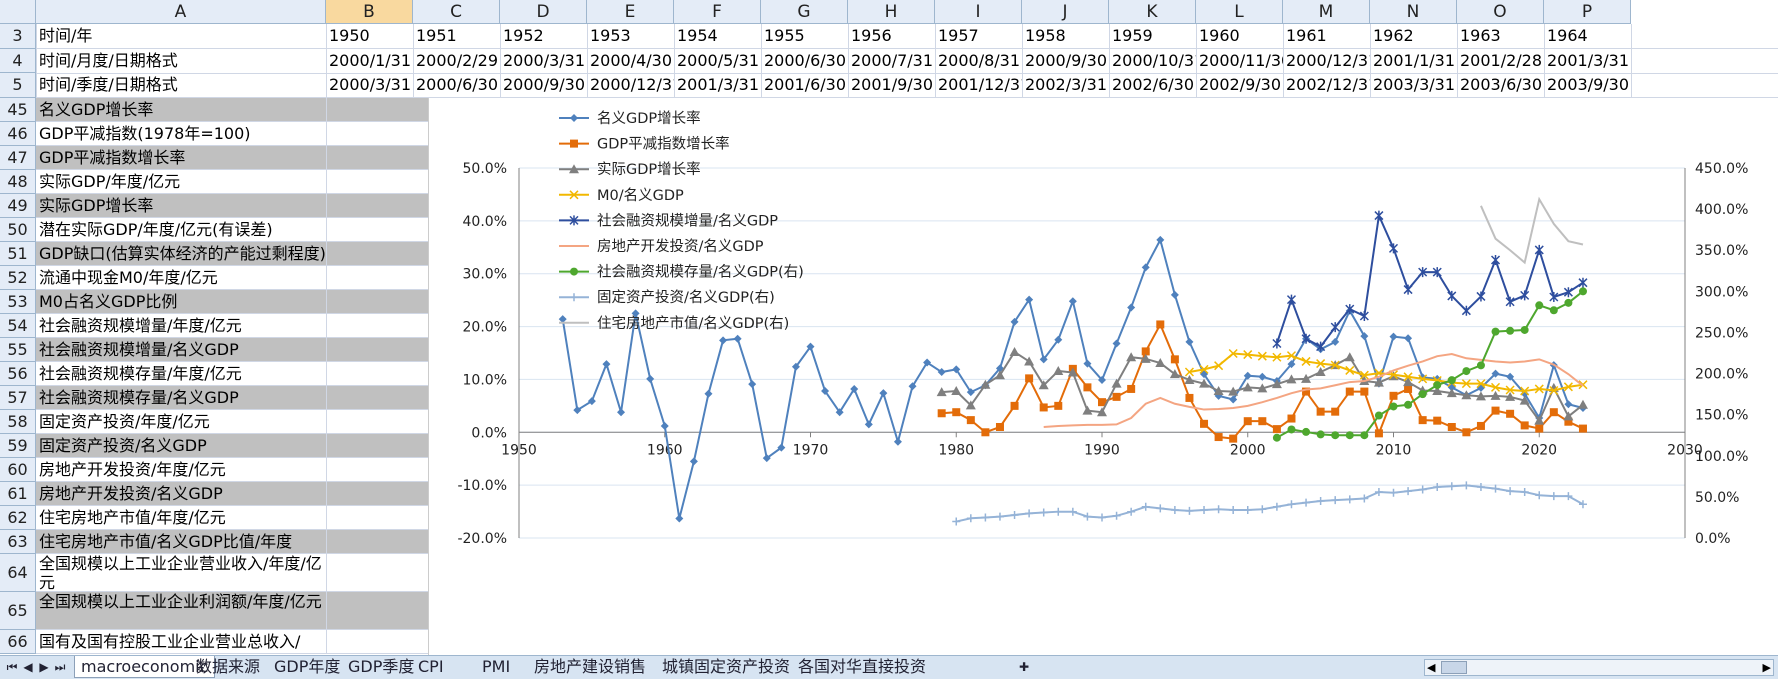 This screenshot has height=679, width=1778. Describe the element at coordinates (181, 642) in the screenshot. I see `row-66-label: 国有及国有控股工业企业营业总收入/` at that location.